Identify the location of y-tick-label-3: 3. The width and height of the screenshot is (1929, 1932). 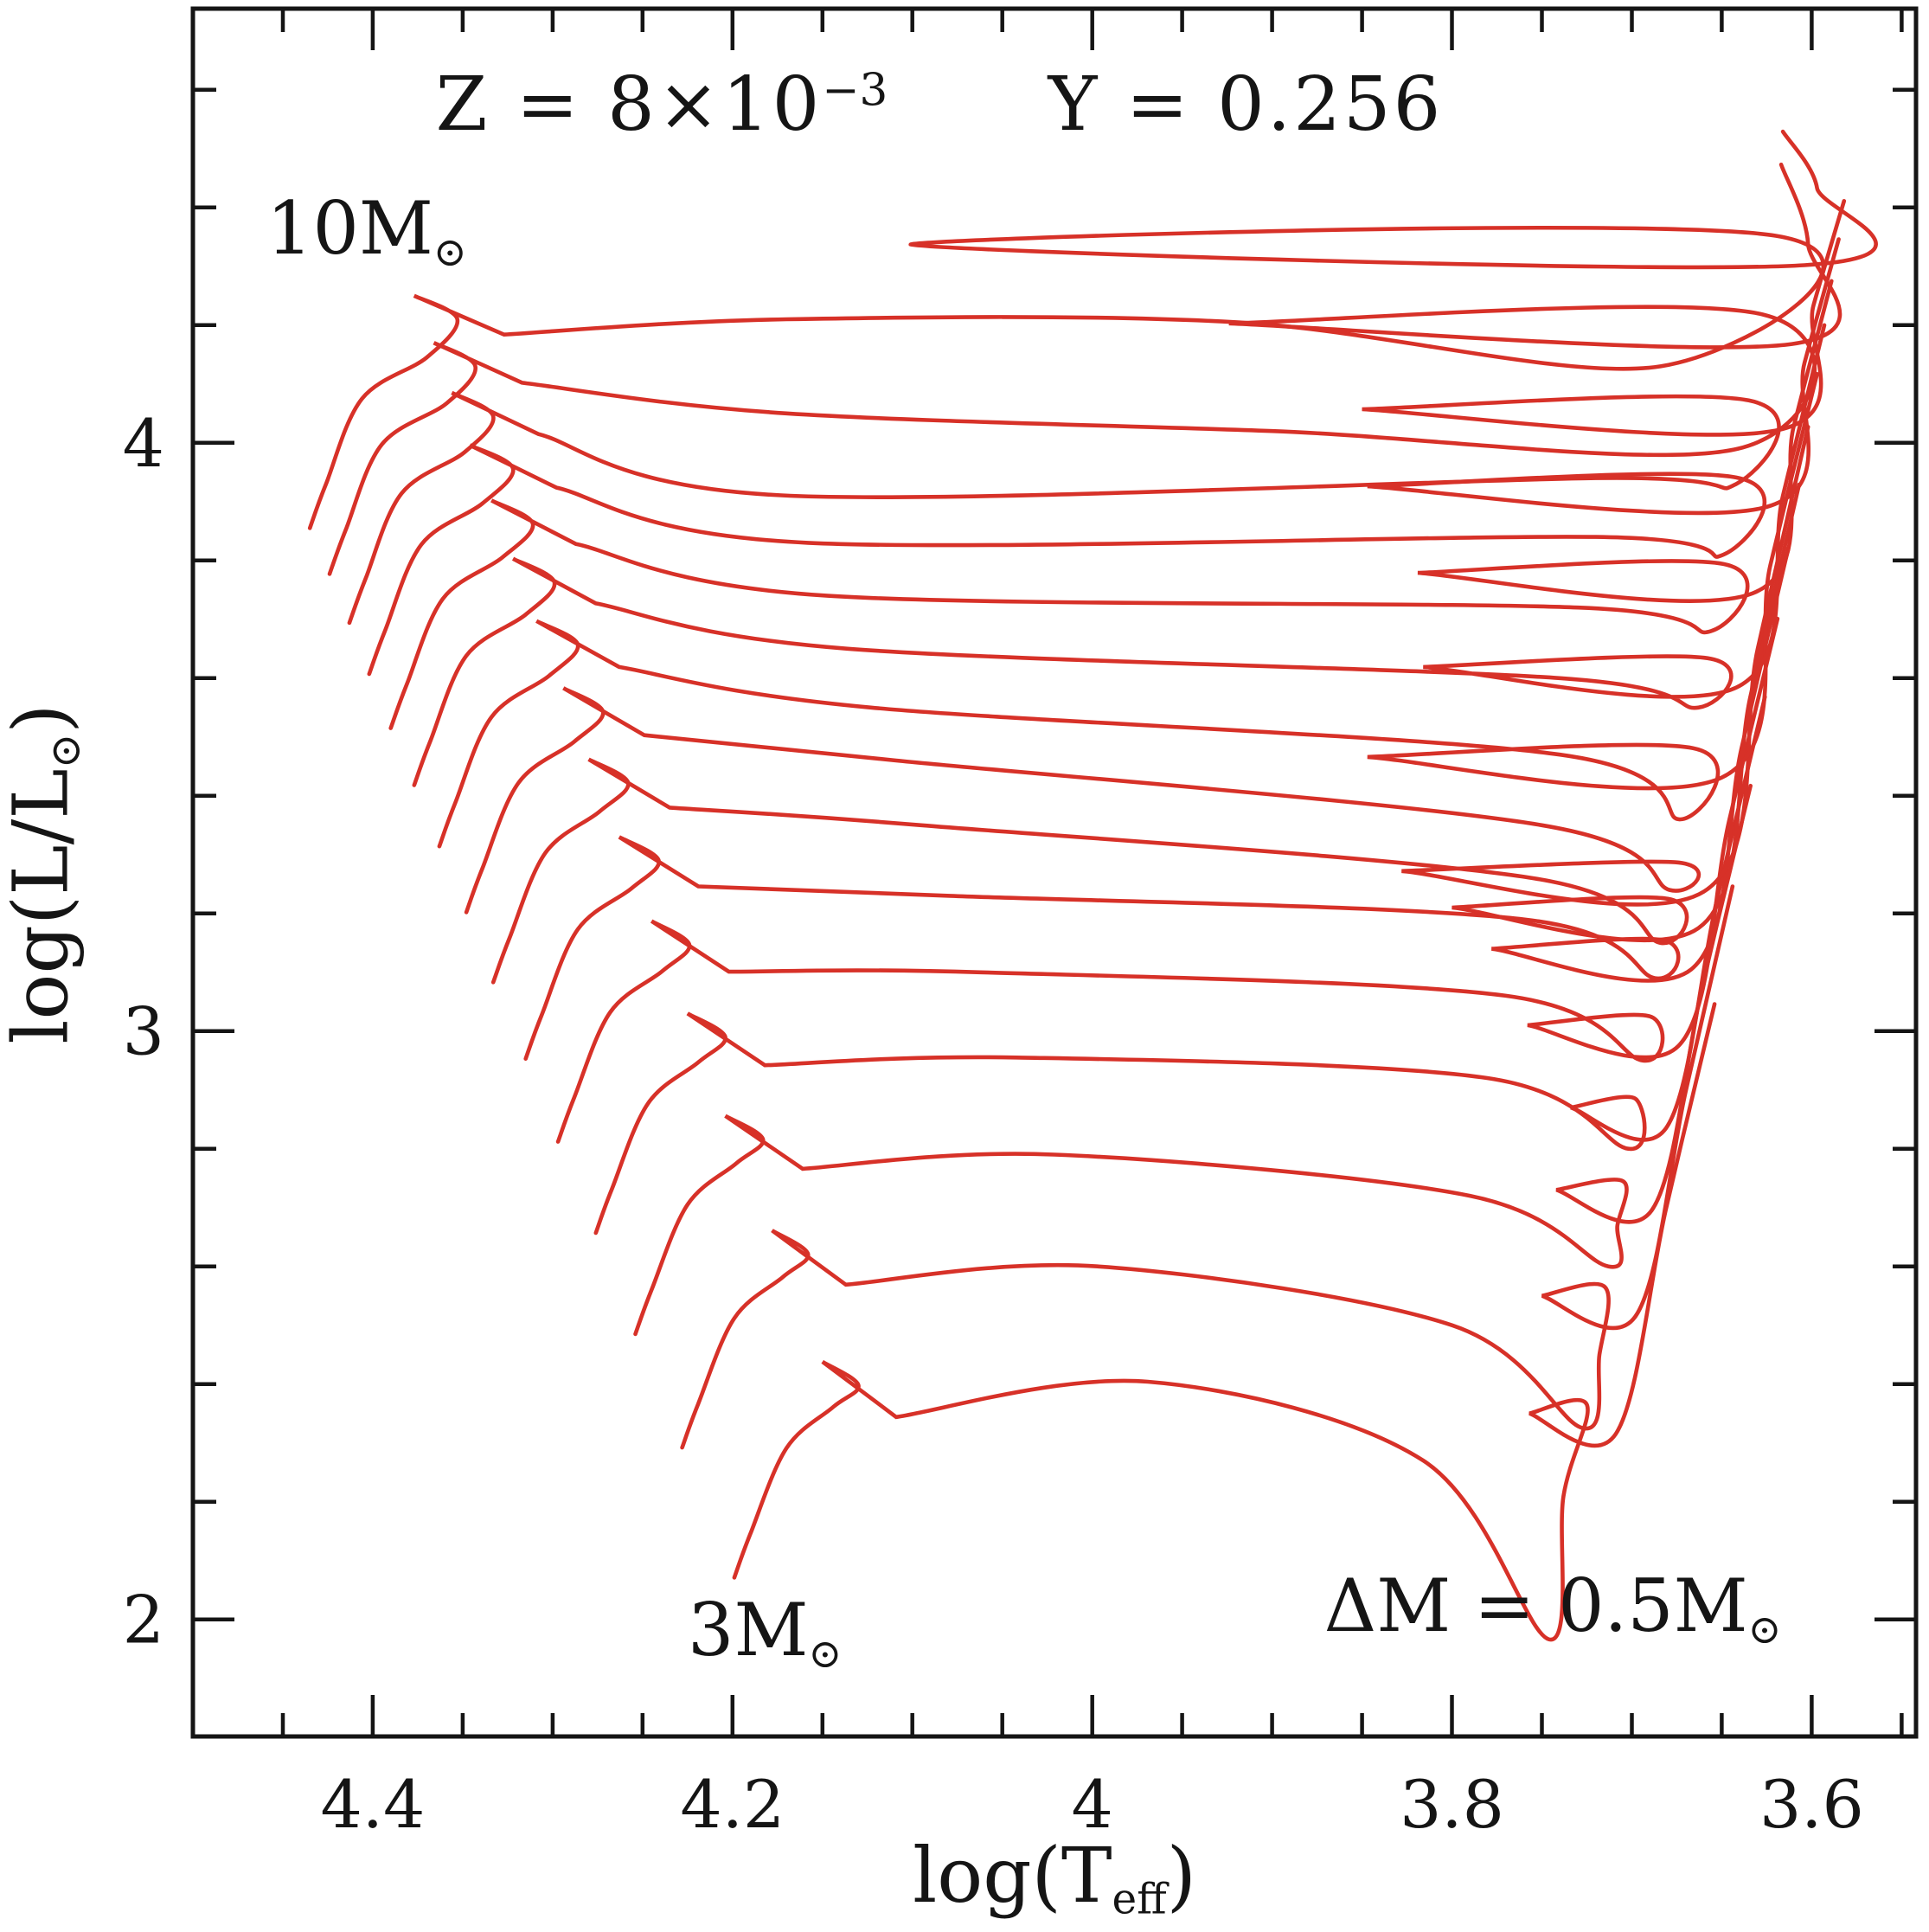
(143, 1031).